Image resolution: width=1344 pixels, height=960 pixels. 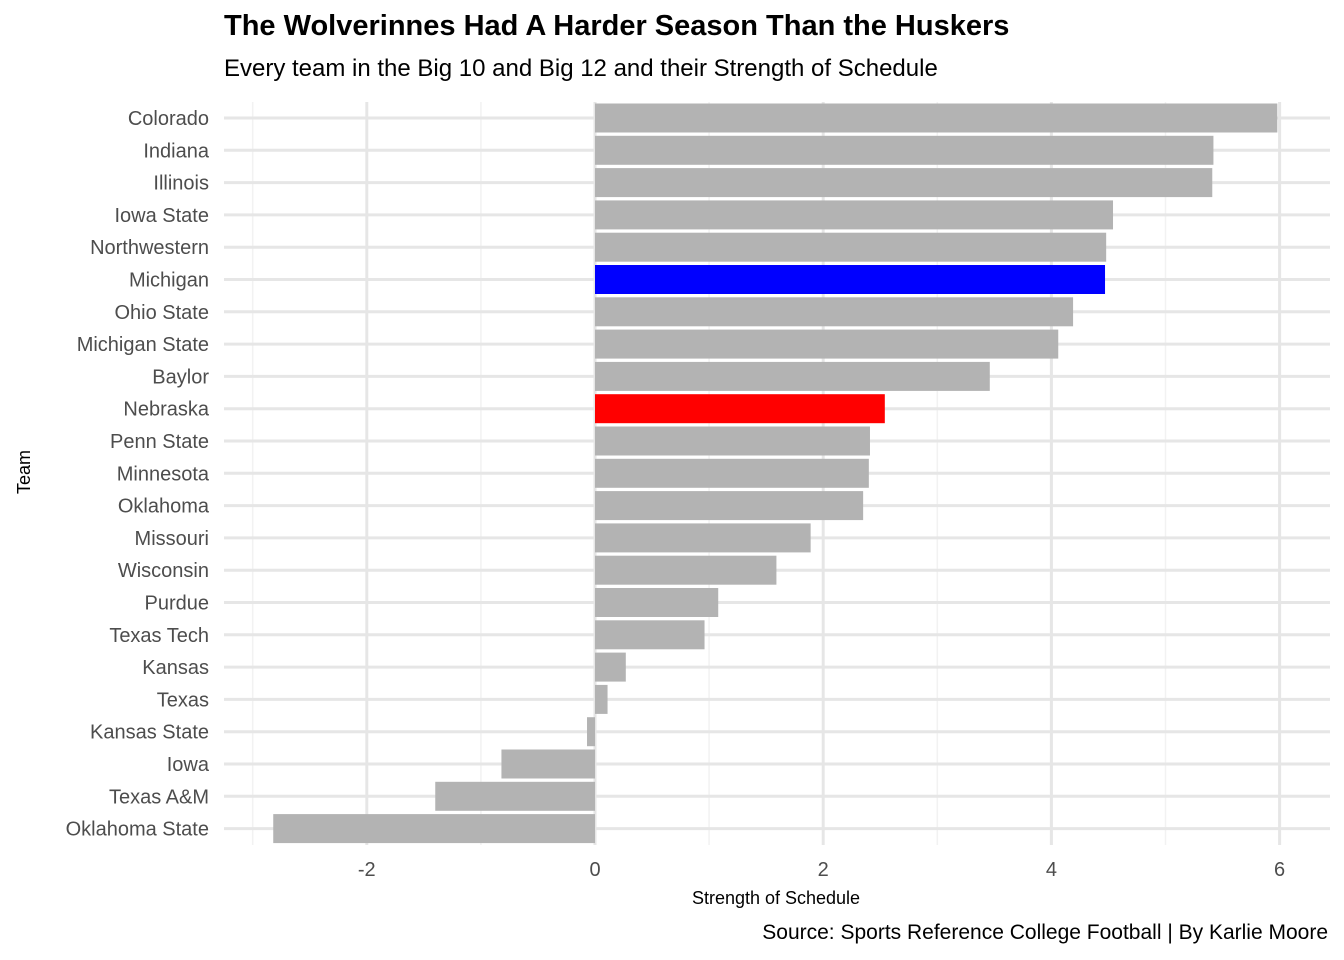 What do you see at coordinates (1051, 870) in the screenshot?
I see `x-tick-label: 4` at bounding box center [1051, 870].